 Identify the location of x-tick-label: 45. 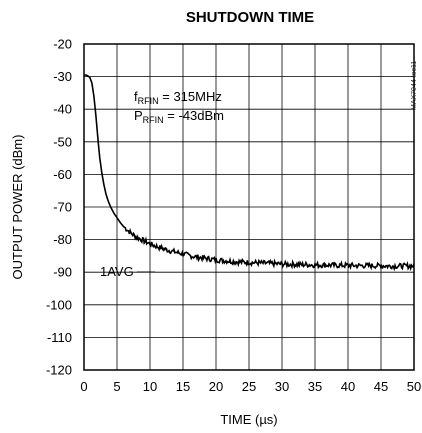
(381, 386).